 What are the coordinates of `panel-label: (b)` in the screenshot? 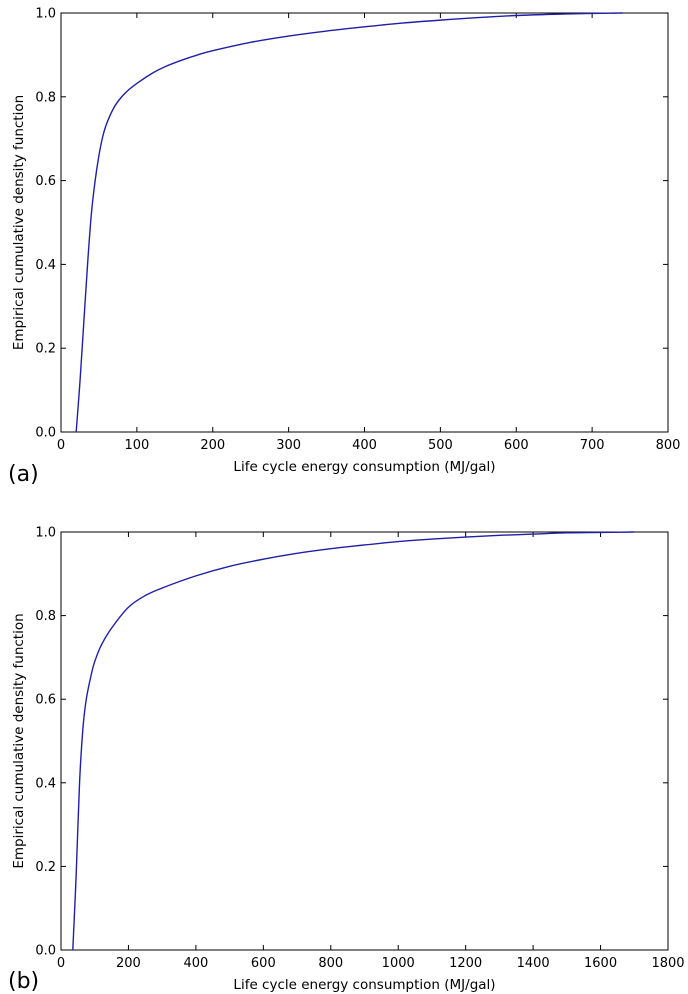 It's located at (23, 981).